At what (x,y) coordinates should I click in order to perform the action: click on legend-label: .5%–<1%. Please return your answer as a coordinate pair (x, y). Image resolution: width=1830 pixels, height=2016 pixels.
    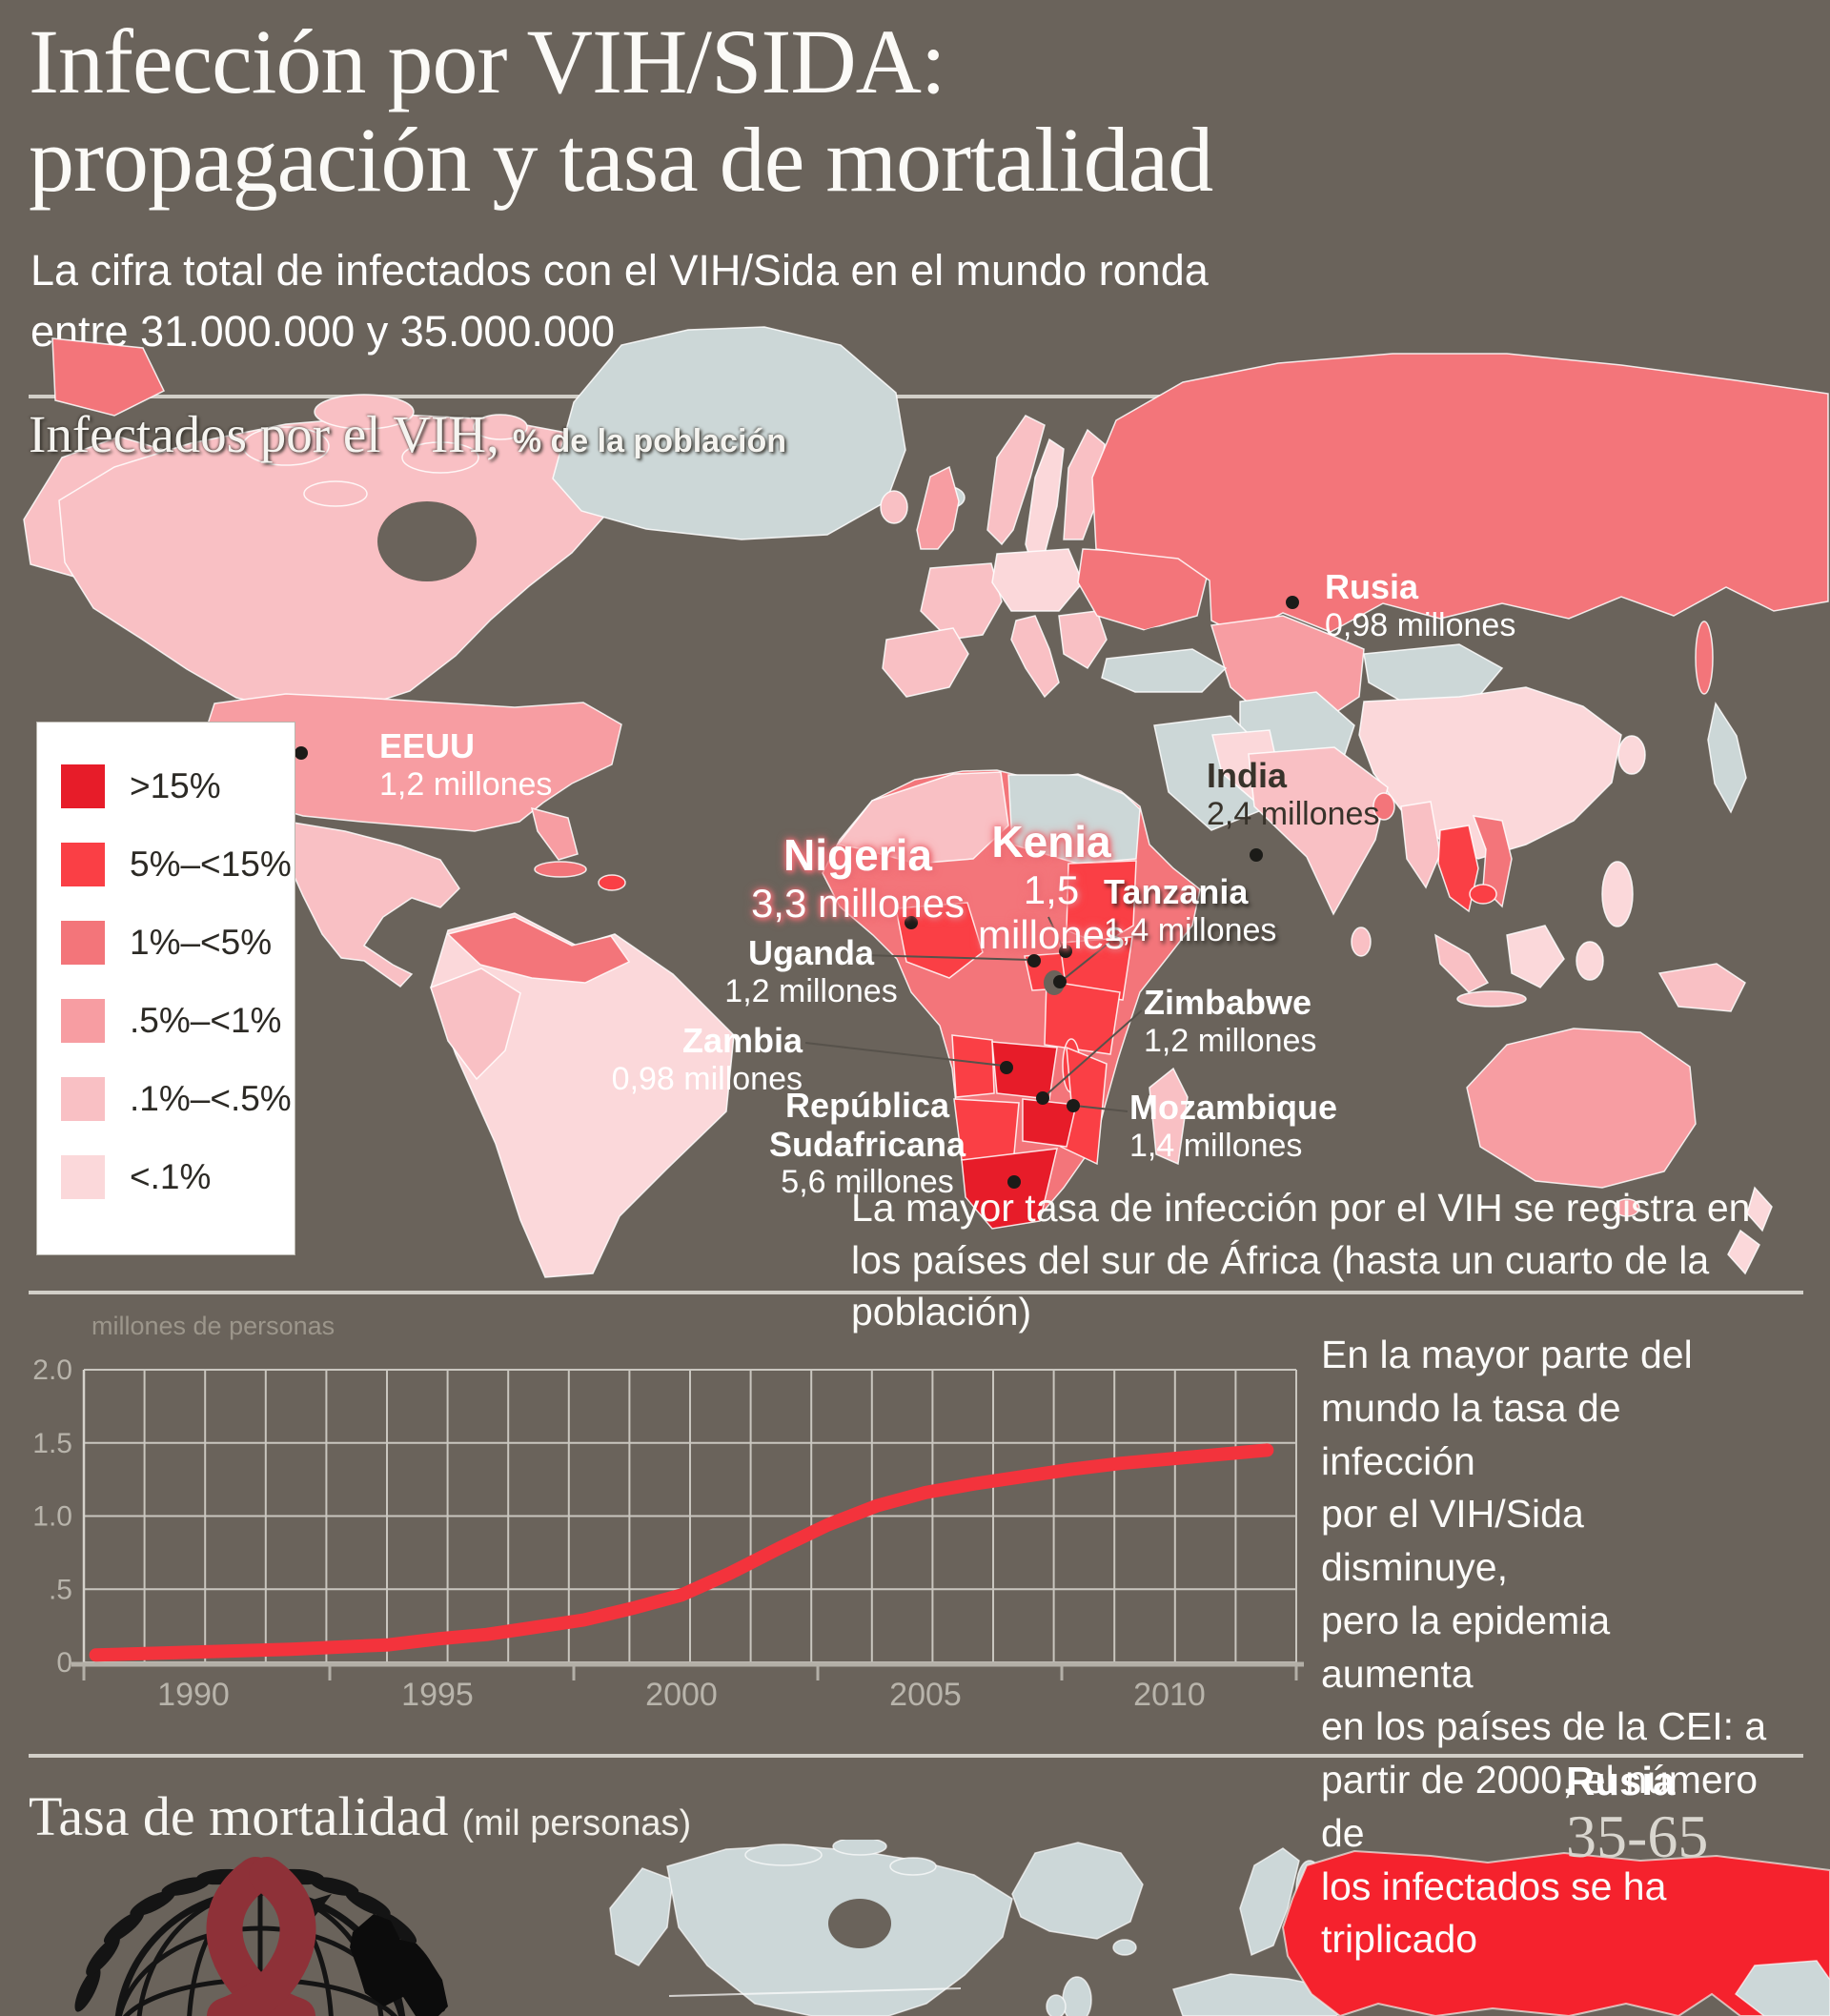
    Looking at the image, I should click on (206, 1020).